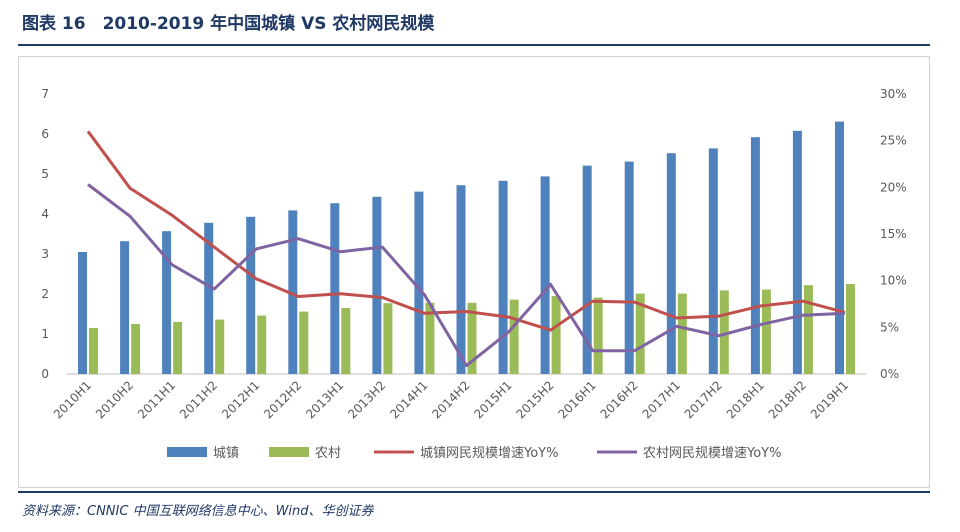 This screenshot has width=960, height=532. What do you see at coordinates (114, 399) in the screenshot?
I see `x-axis-tick-label: 2010H2` at bounding box center [114, 399].